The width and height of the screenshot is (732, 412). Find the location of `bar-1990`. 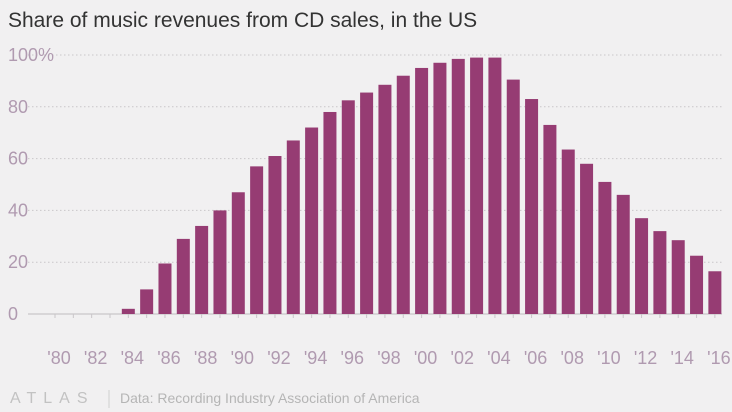

bar-1990 is located at coordinates (238, 253).